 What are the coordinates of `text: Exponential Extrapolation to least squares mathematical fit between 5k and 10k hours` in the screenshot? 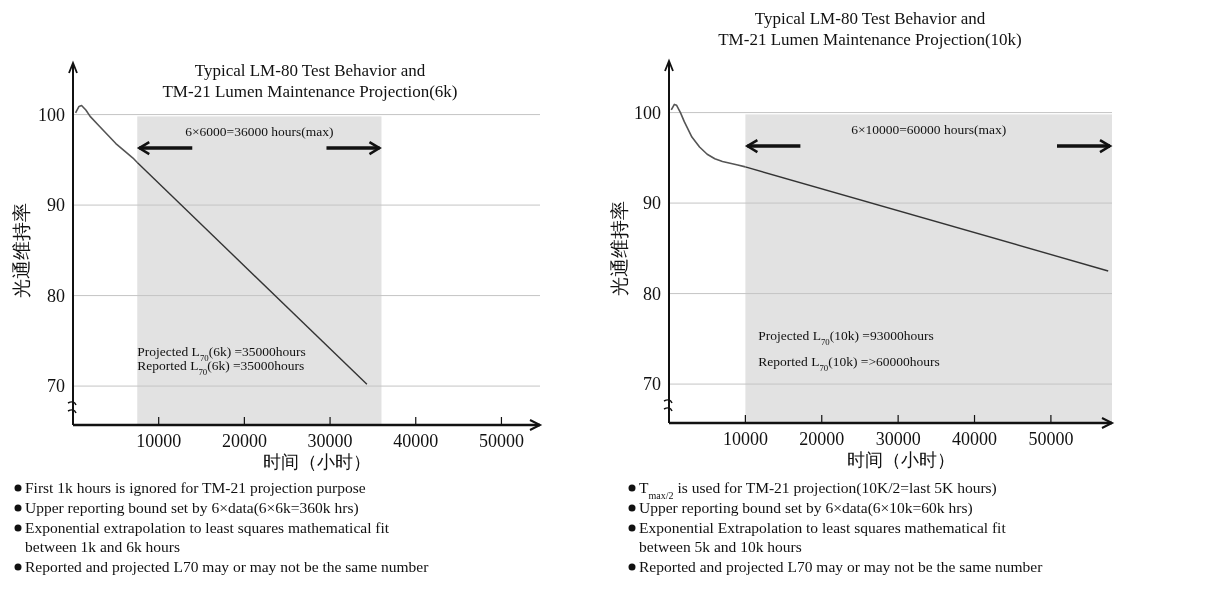 It's located at (823, 537).